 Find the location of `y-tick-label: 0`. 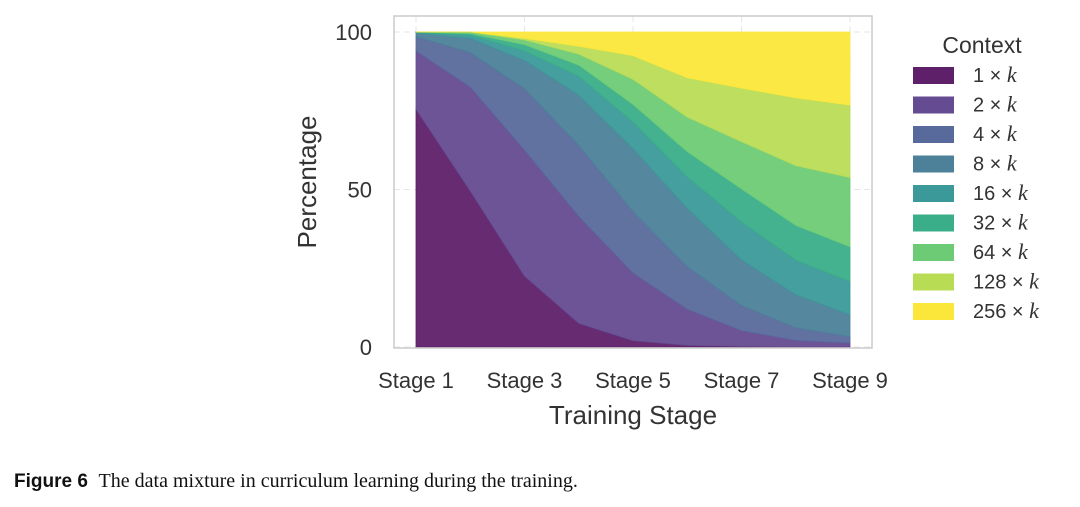

y-tick-label: 0 is located at coordinates (366, 347).